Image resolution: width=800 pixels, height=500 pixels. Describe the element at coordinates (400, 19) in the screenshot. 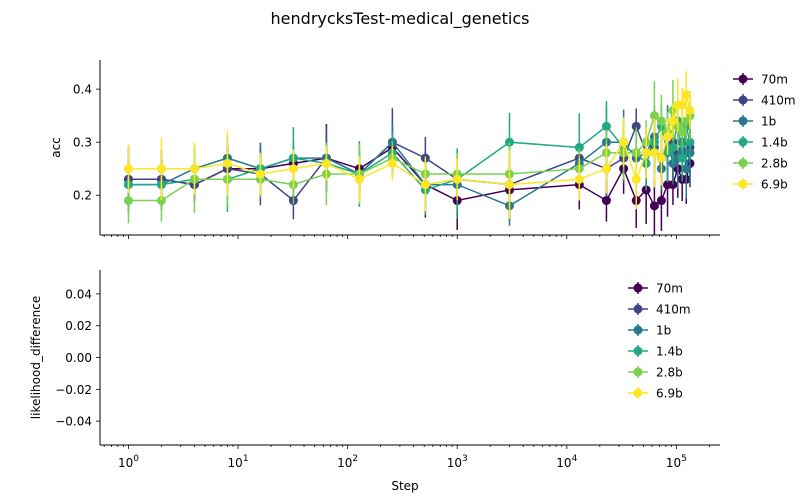

I see `chart-title: hendrycksTest-medical_genetics` at that location.